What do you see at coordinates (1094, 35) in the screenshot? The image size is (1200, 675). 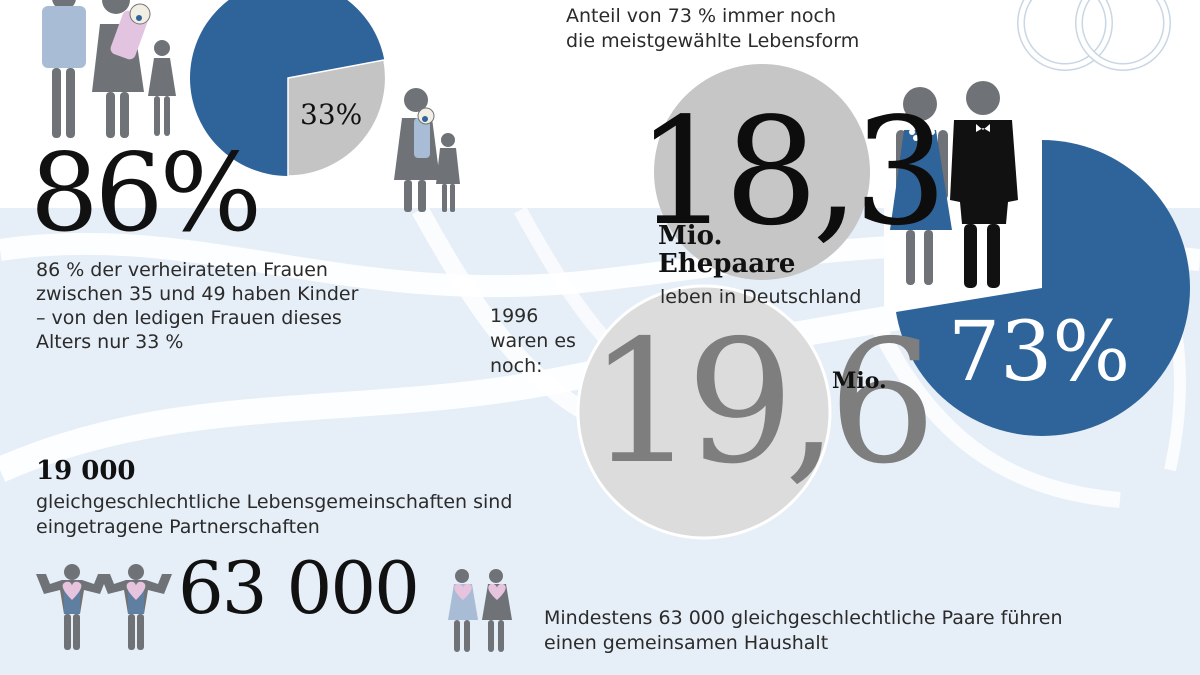 I see `wedding-rings-icon` at bounding box center [1094, 35].